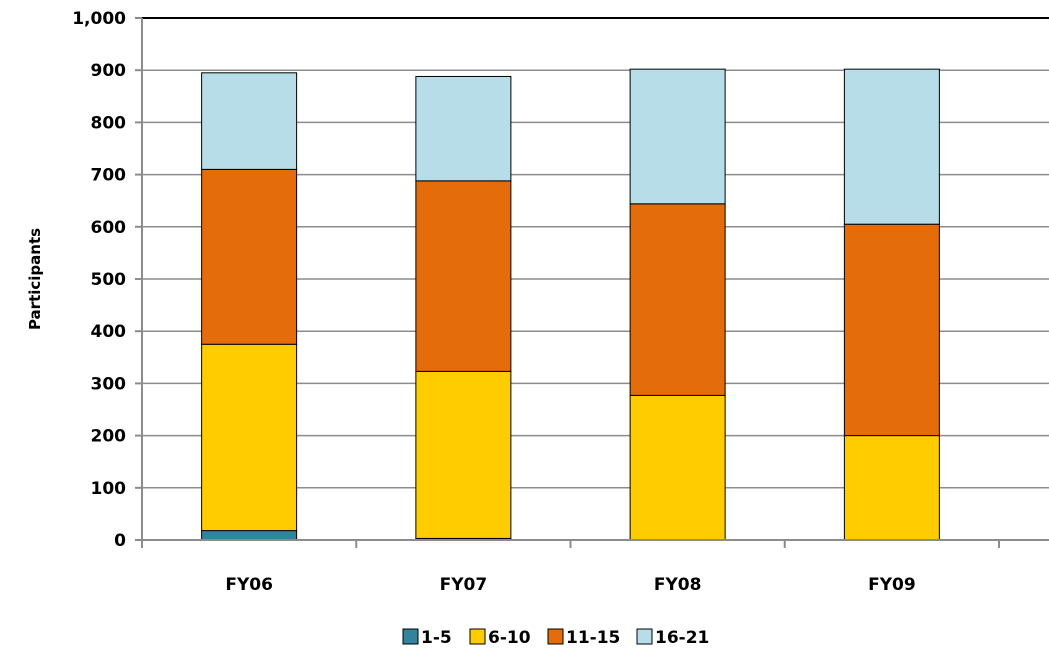 Image resolution: width=1049 pixels, height=665 pixels. I want to click on bar-segment-16-21-FY08, so click(677, 136).